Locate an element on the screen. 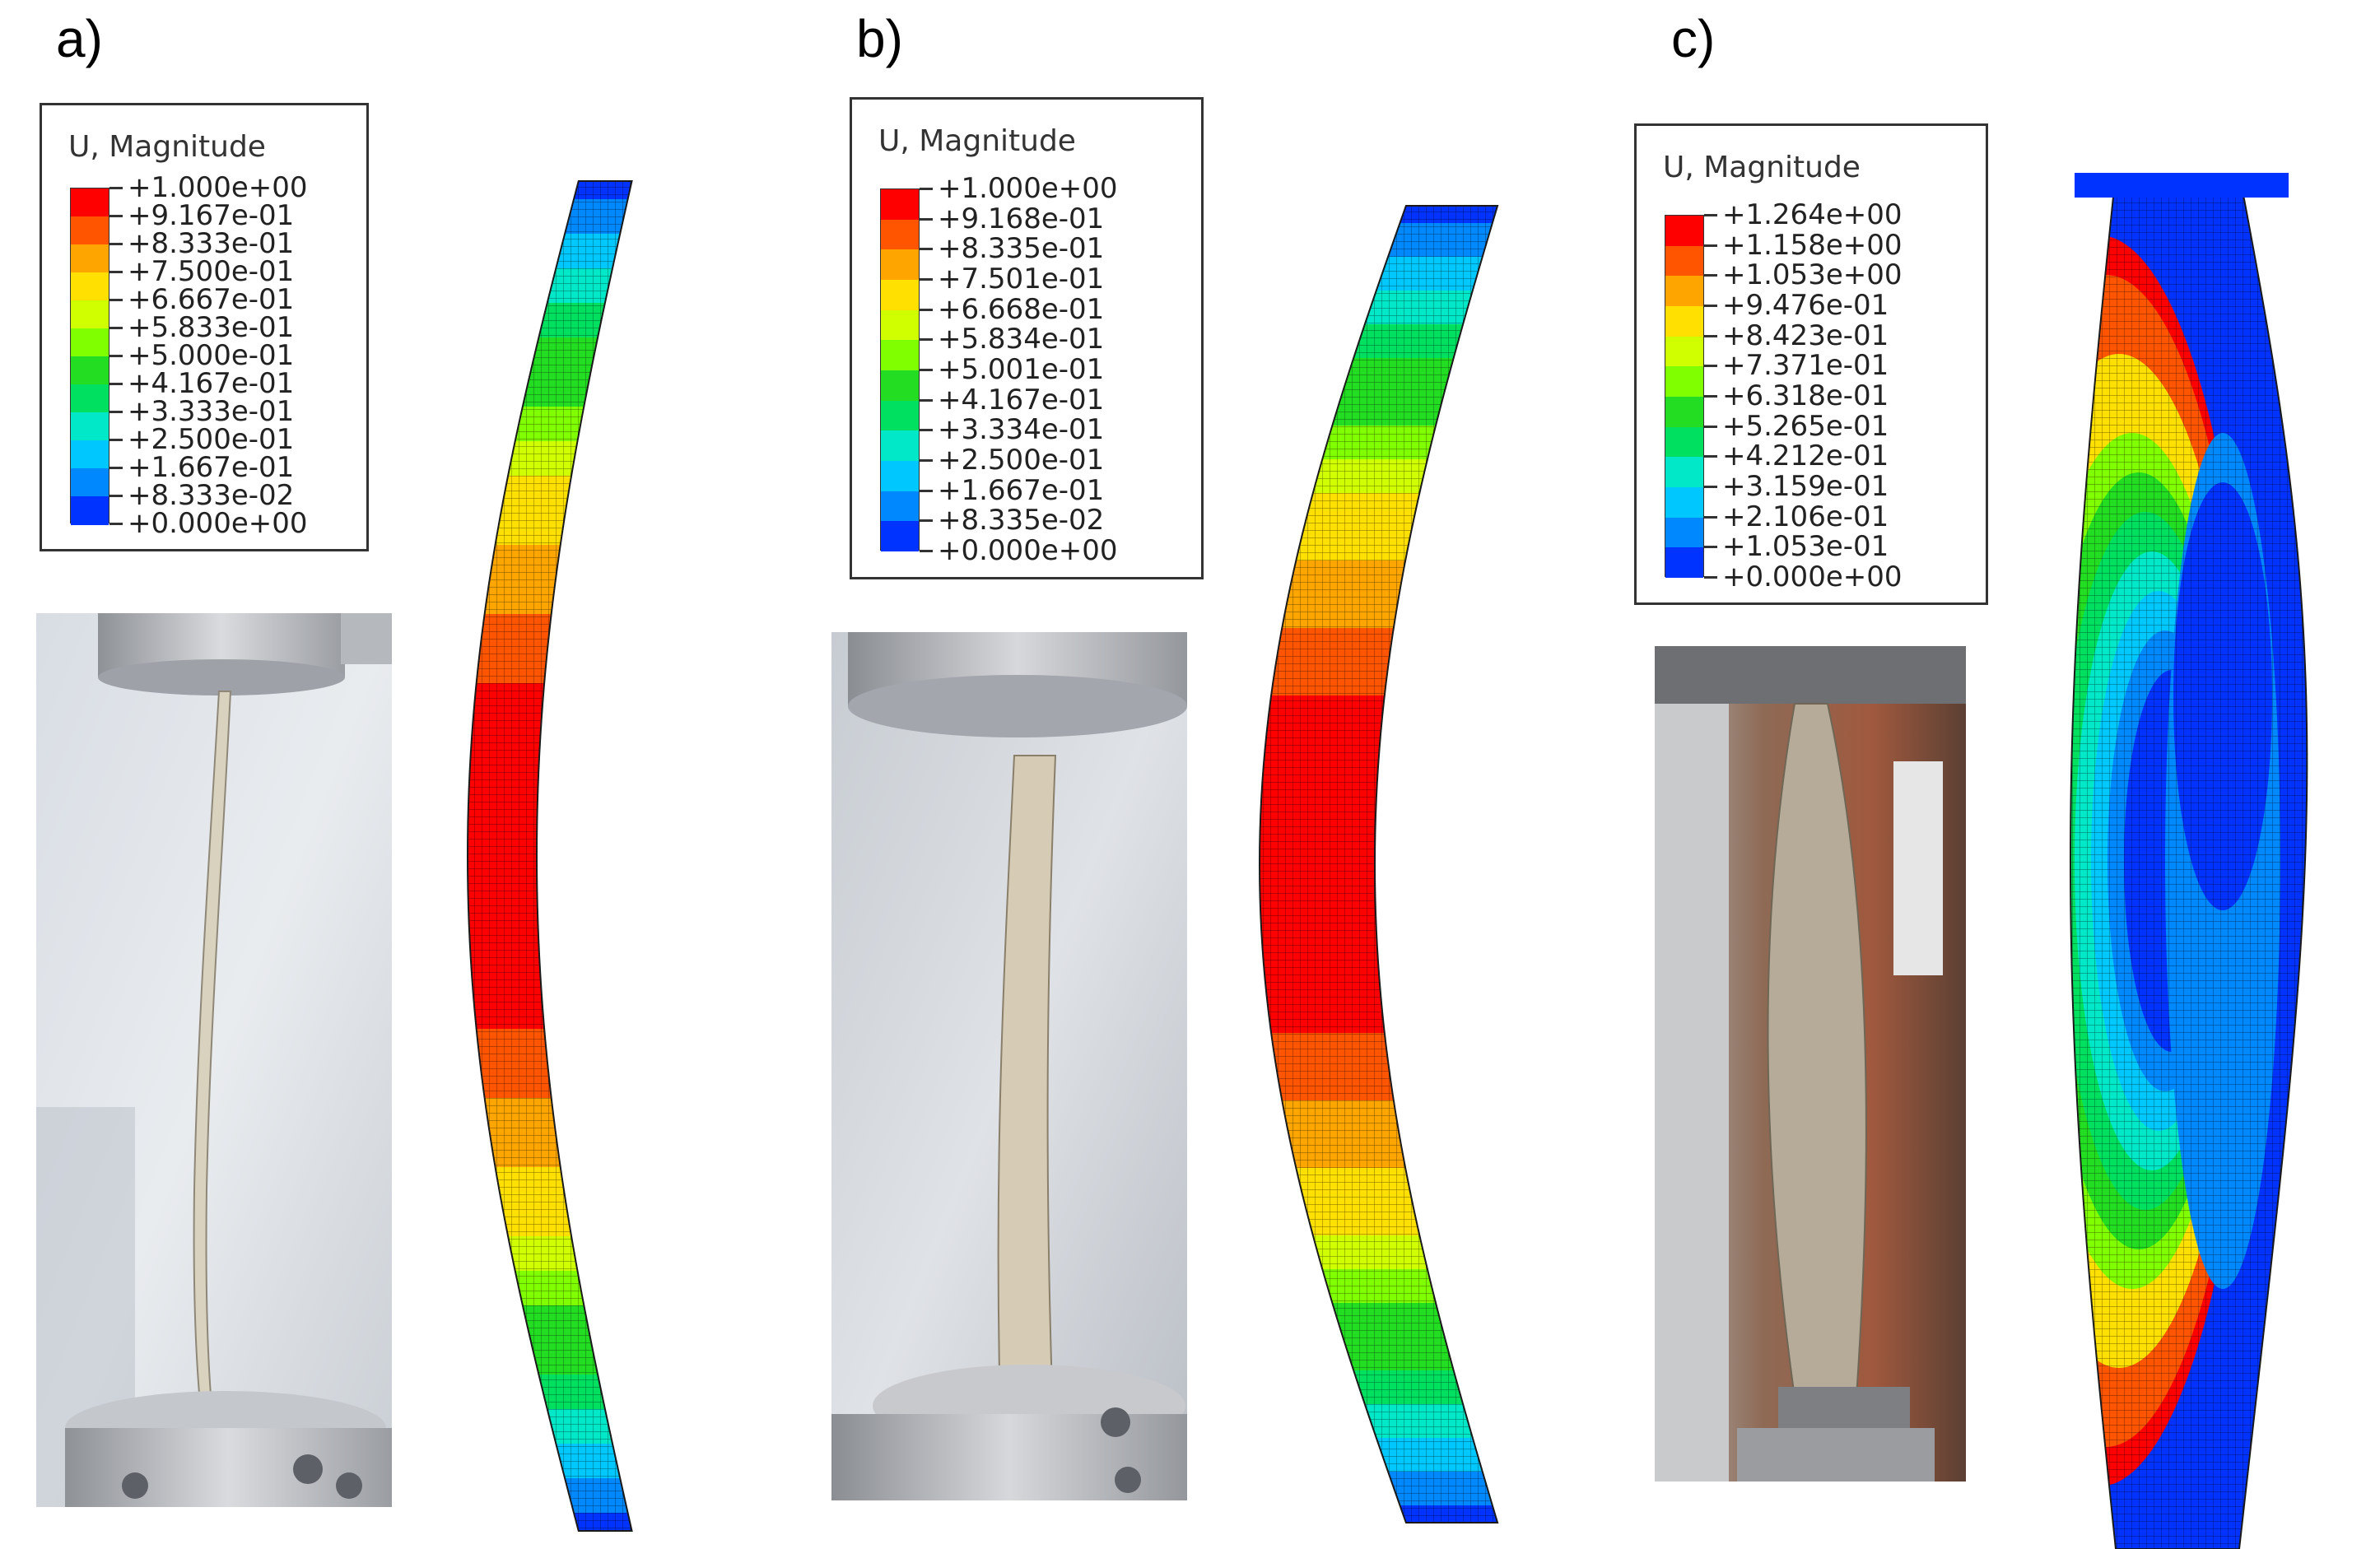 The image size is (2380, 1549). legend-title: U, Magnitude is located at coordinates (1762, 167).